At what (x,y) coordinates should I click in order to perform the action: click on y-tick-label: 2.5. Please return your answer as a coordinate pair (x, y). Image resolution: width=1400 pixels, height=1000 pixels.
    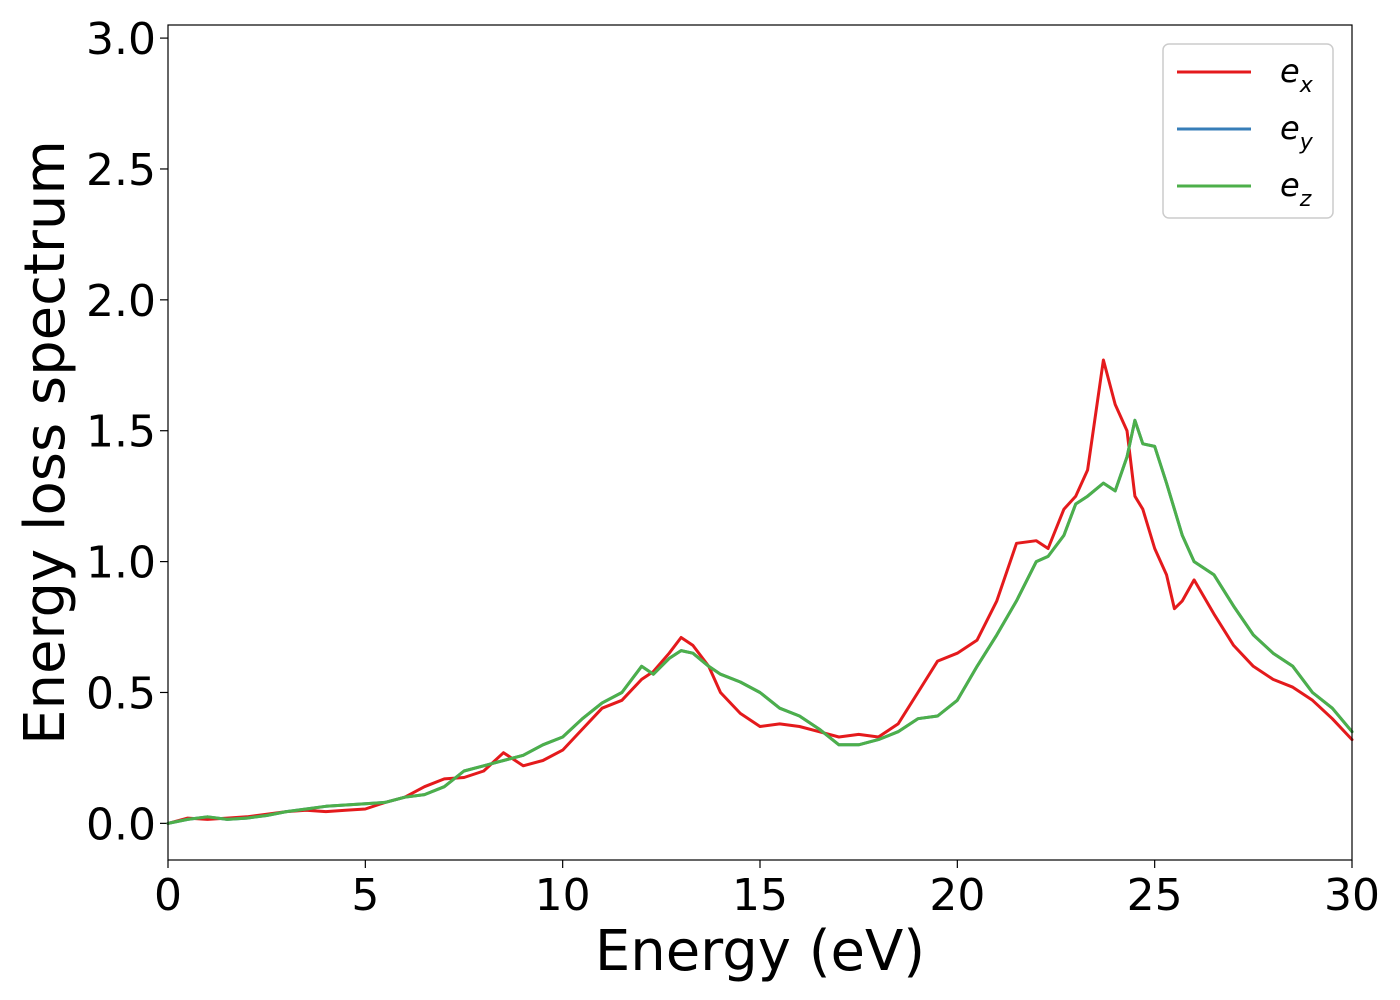
    Looking at the image, I should click on (121, 170).